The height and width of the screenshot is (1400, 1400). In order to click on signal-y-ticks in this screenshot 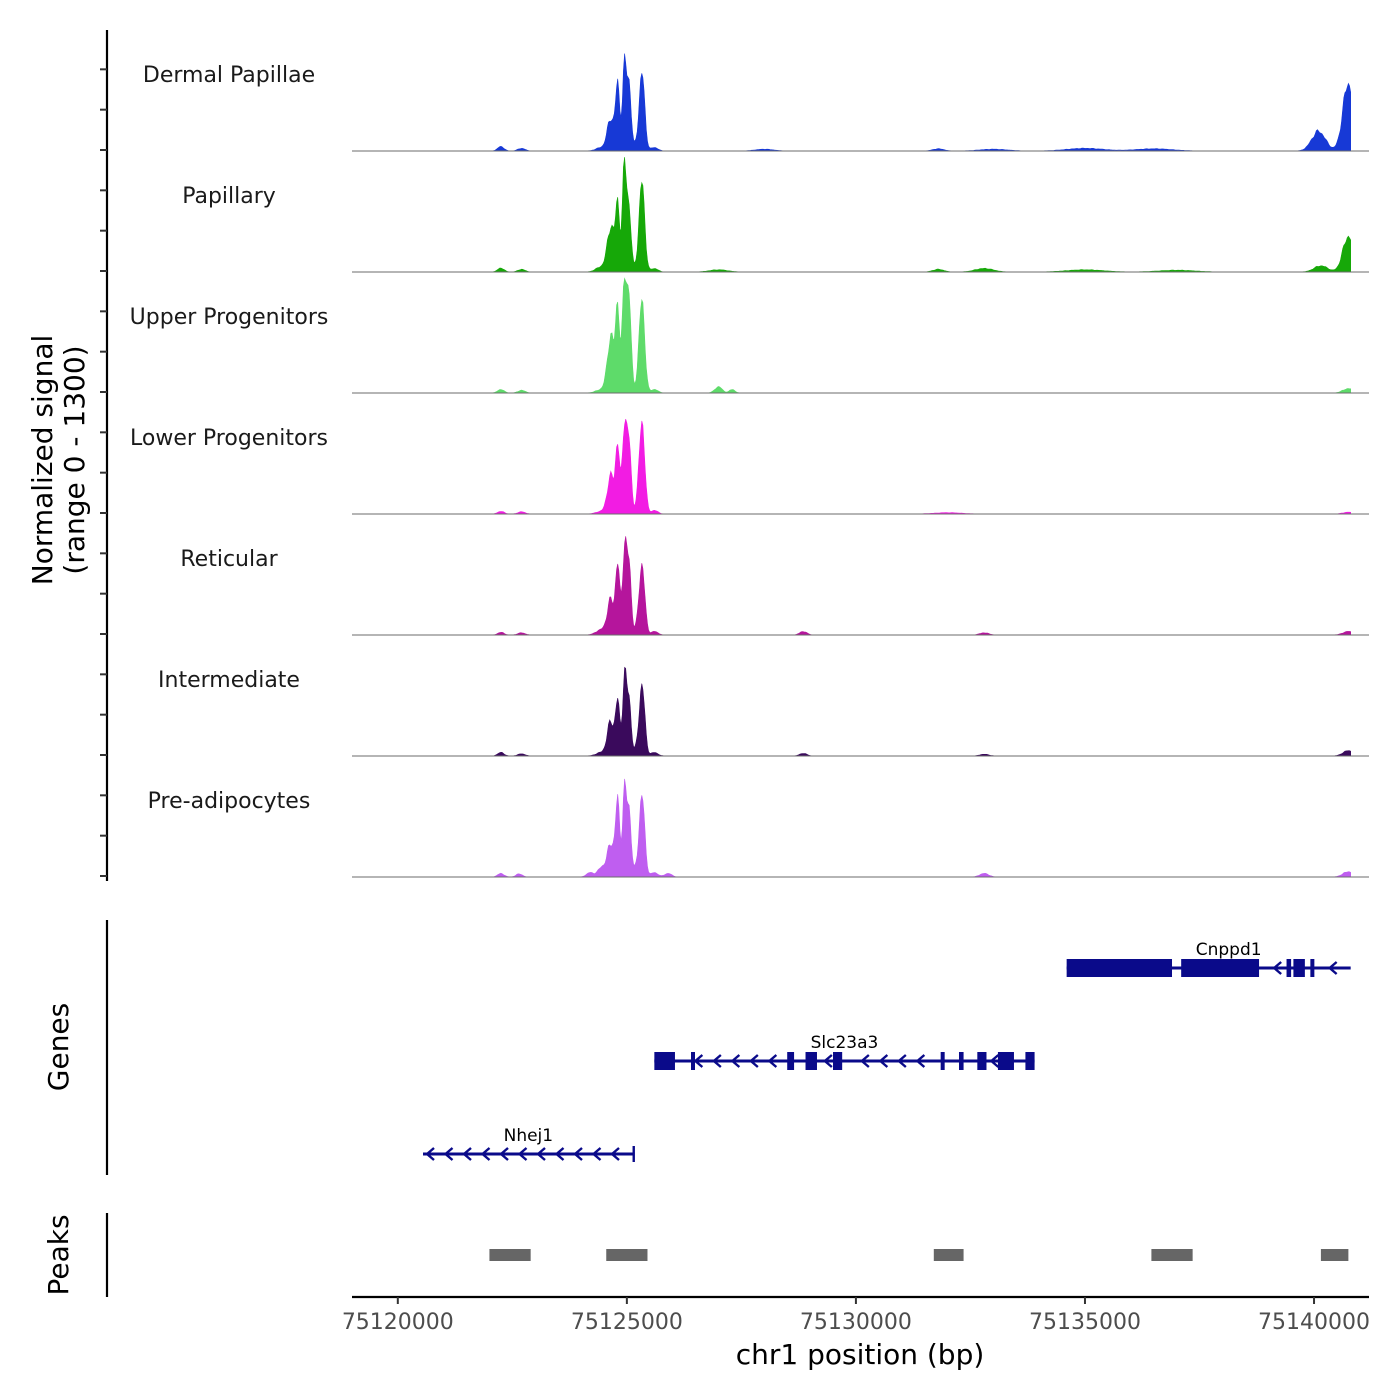, I will do `click(103, 472)`.